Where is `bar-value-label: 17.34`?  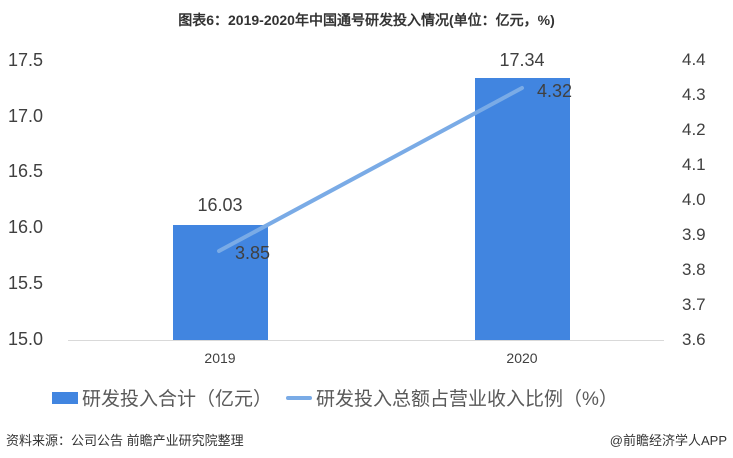
bar-value-label: 17.34 is located at coordinates (522, 60).